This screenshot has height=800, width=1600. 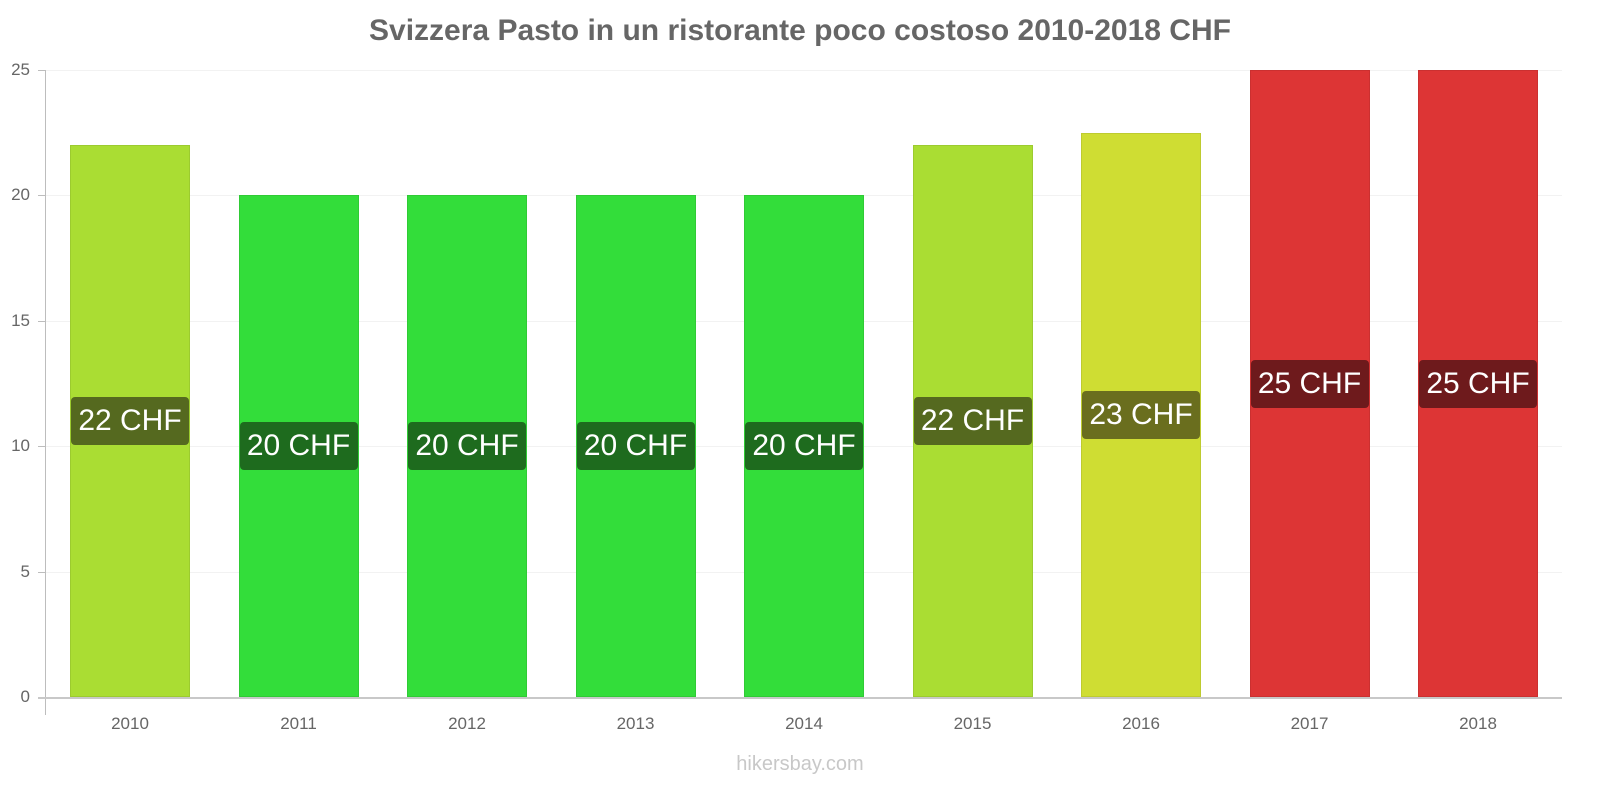 What do you see at coordinates (25, 696) in the screenshot?
I see `y-tick-label: 0` at bounding box center [25, 696].